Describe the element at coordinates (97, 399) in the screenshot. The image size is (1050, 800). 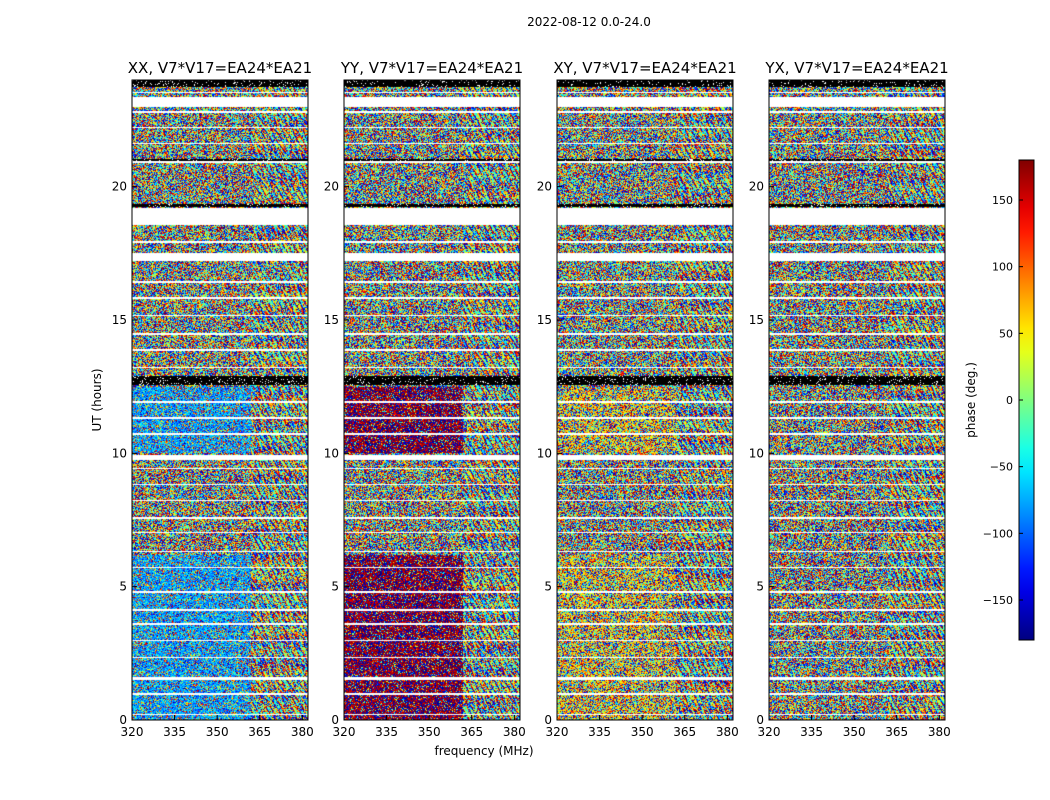
I see `y-axis-label: UT (hours)` at that location.